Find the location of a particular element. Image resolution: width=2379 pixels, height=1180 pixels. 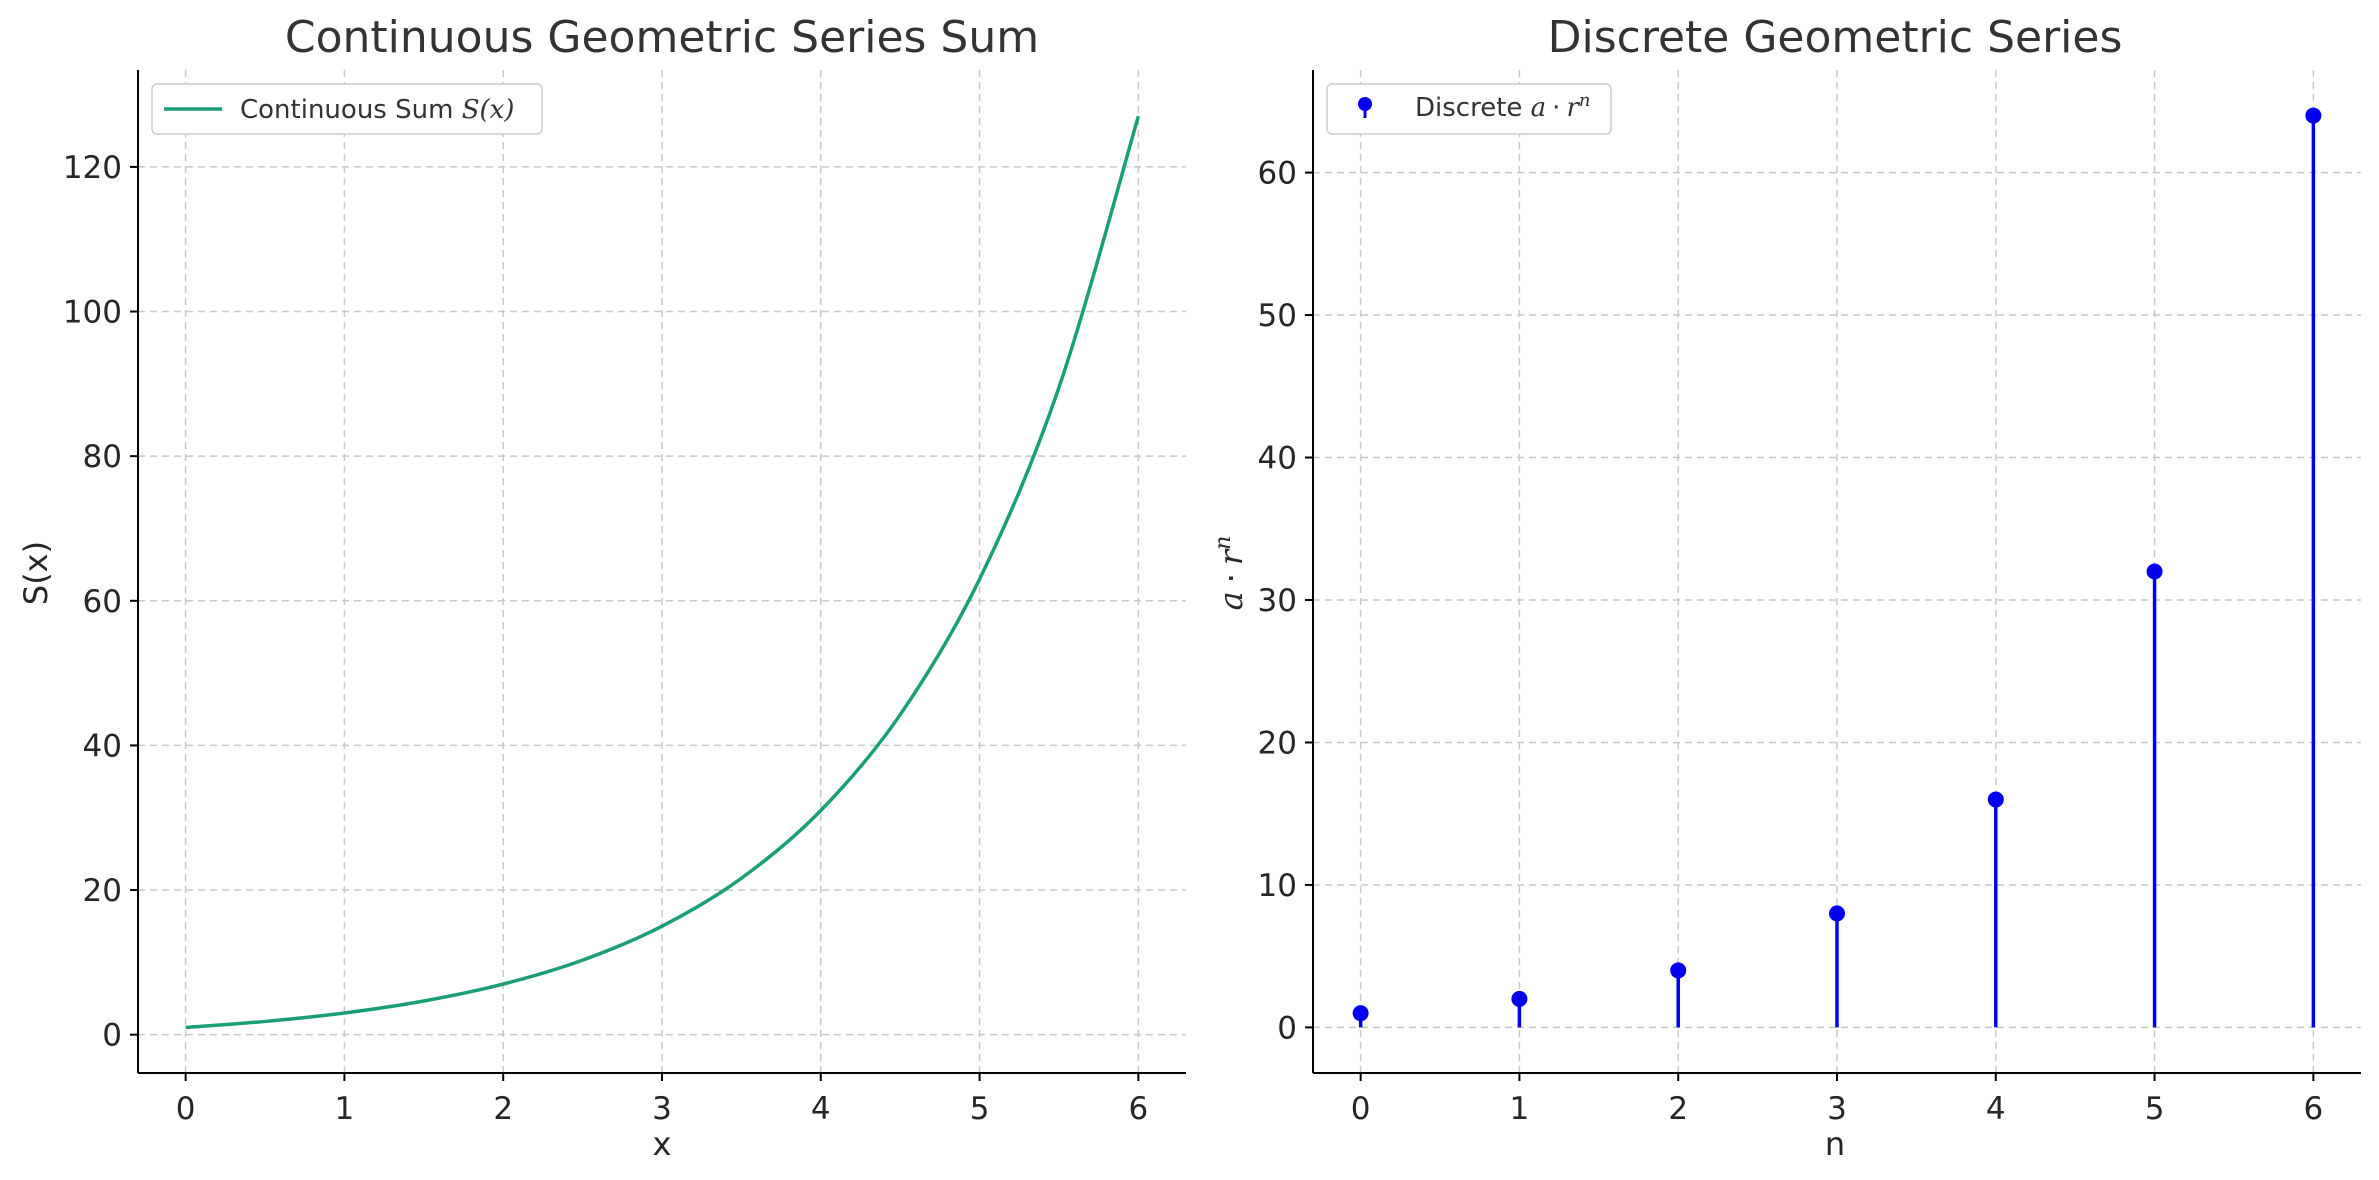

y-tick-label: 30 is located at coordinates (1277, 601).